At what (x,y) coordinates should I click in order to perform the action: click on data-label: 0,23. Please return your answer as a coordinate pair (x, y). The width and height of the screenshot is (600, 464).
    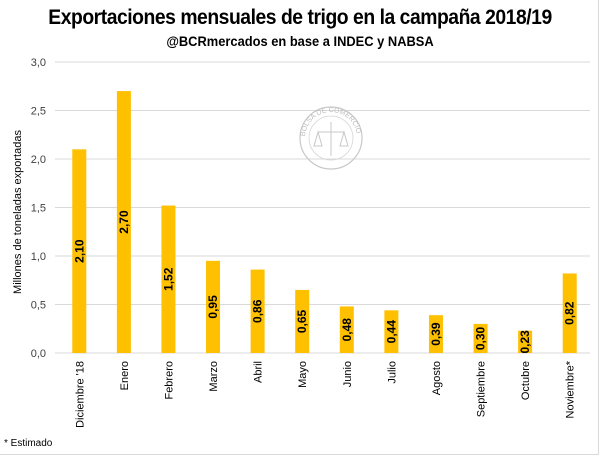
    Looking at the image, I should click on (525, 342).